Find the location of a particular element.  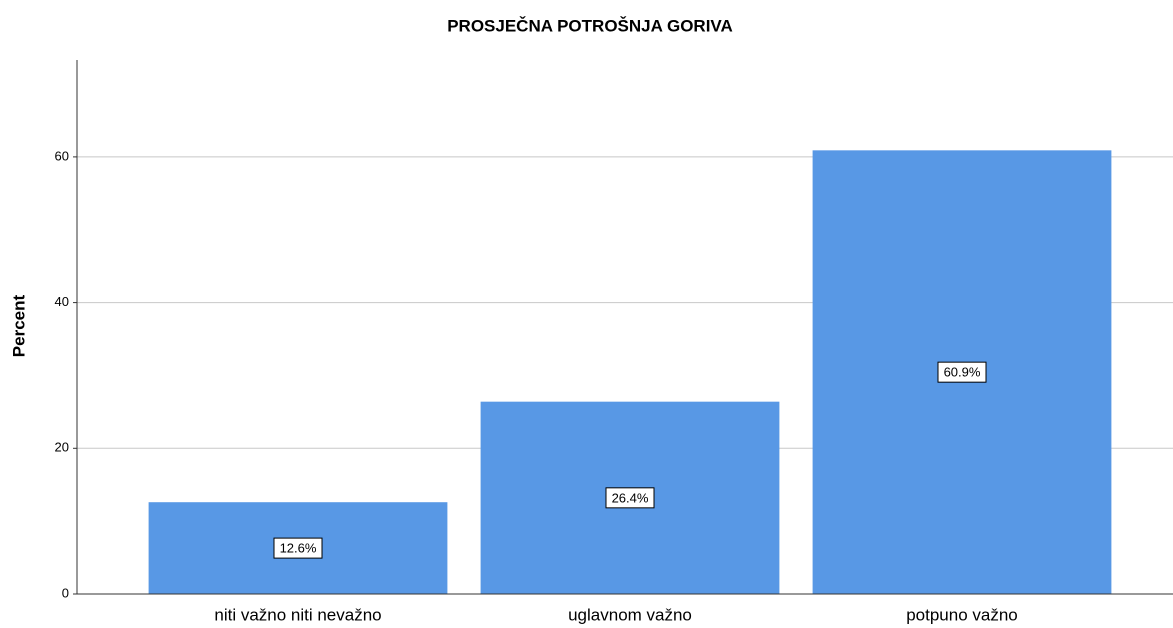

value-label: 60.9% is located at coordinates (962, 372).